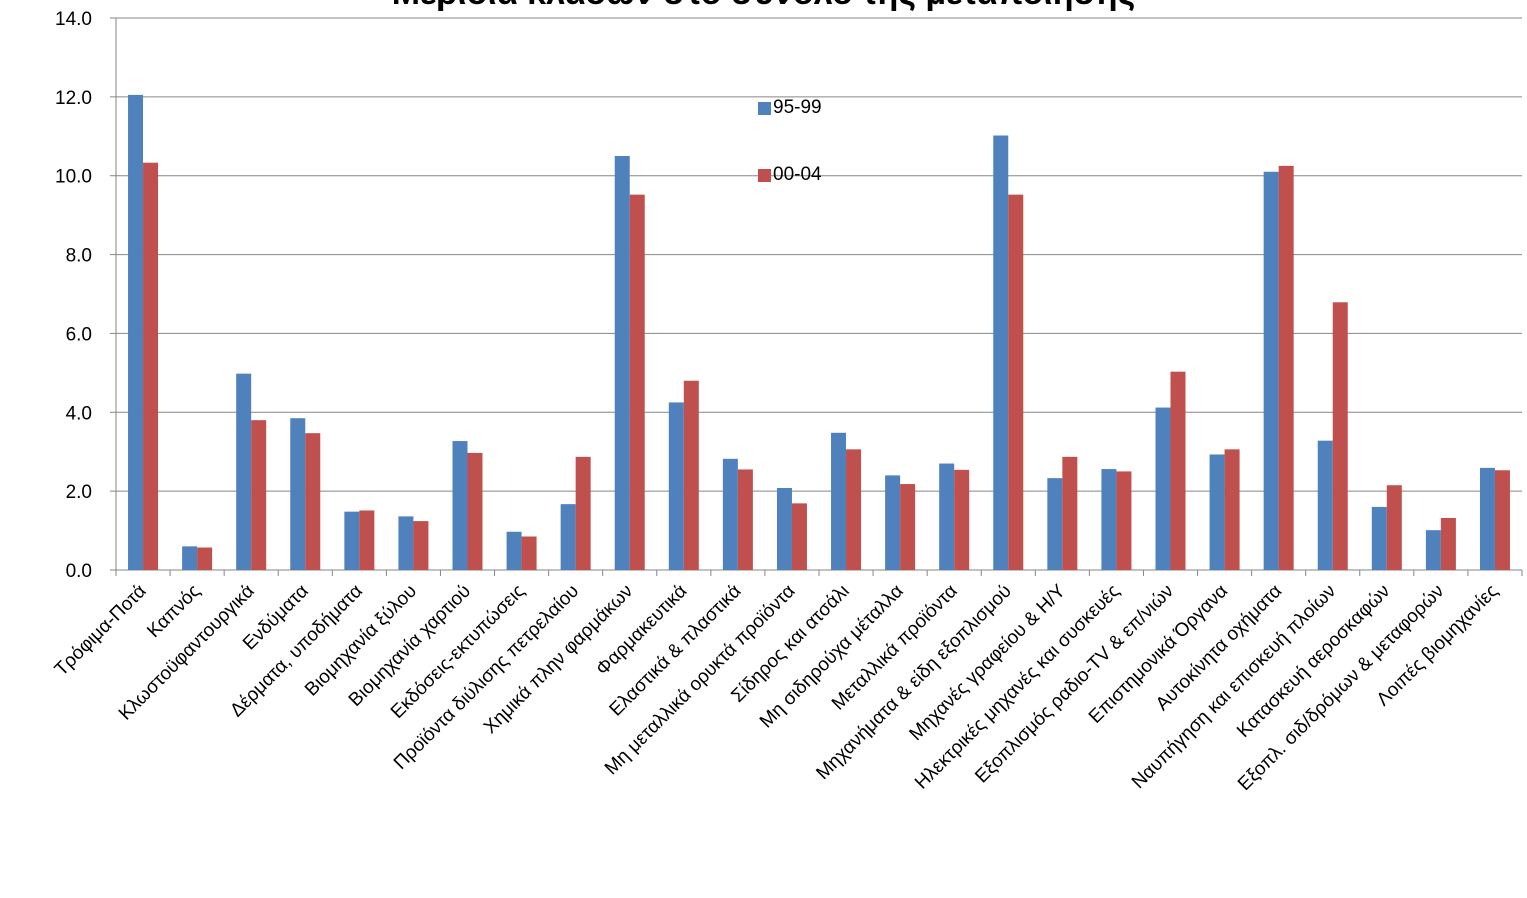 This screenshot has width=1527, height=898. Describe the element at coordinates (79, 256) in the screenshot. I see `y-tick-label: 8.0` at that location.